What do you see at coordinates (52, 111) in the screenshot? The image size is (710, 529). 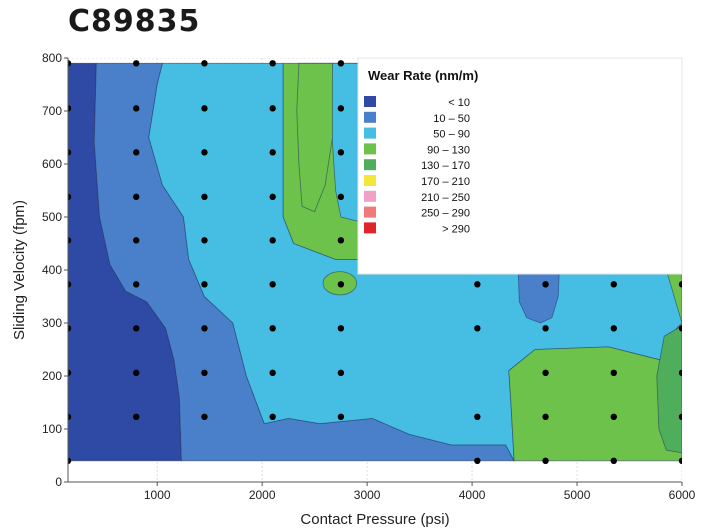 I see `y-tick-label: 700` at bounding box center [52, 111].